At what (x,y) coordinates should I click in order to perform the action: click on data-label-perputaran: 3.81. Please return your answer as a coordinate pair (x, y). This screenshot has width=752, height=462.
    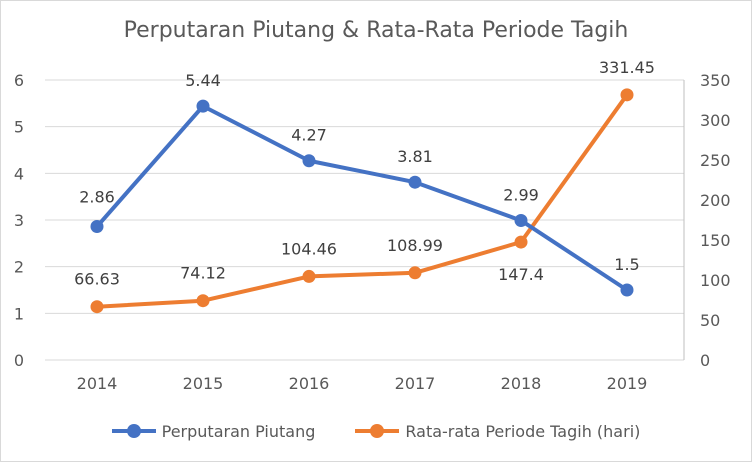
    Looking at the image, I should click on (415, 156).